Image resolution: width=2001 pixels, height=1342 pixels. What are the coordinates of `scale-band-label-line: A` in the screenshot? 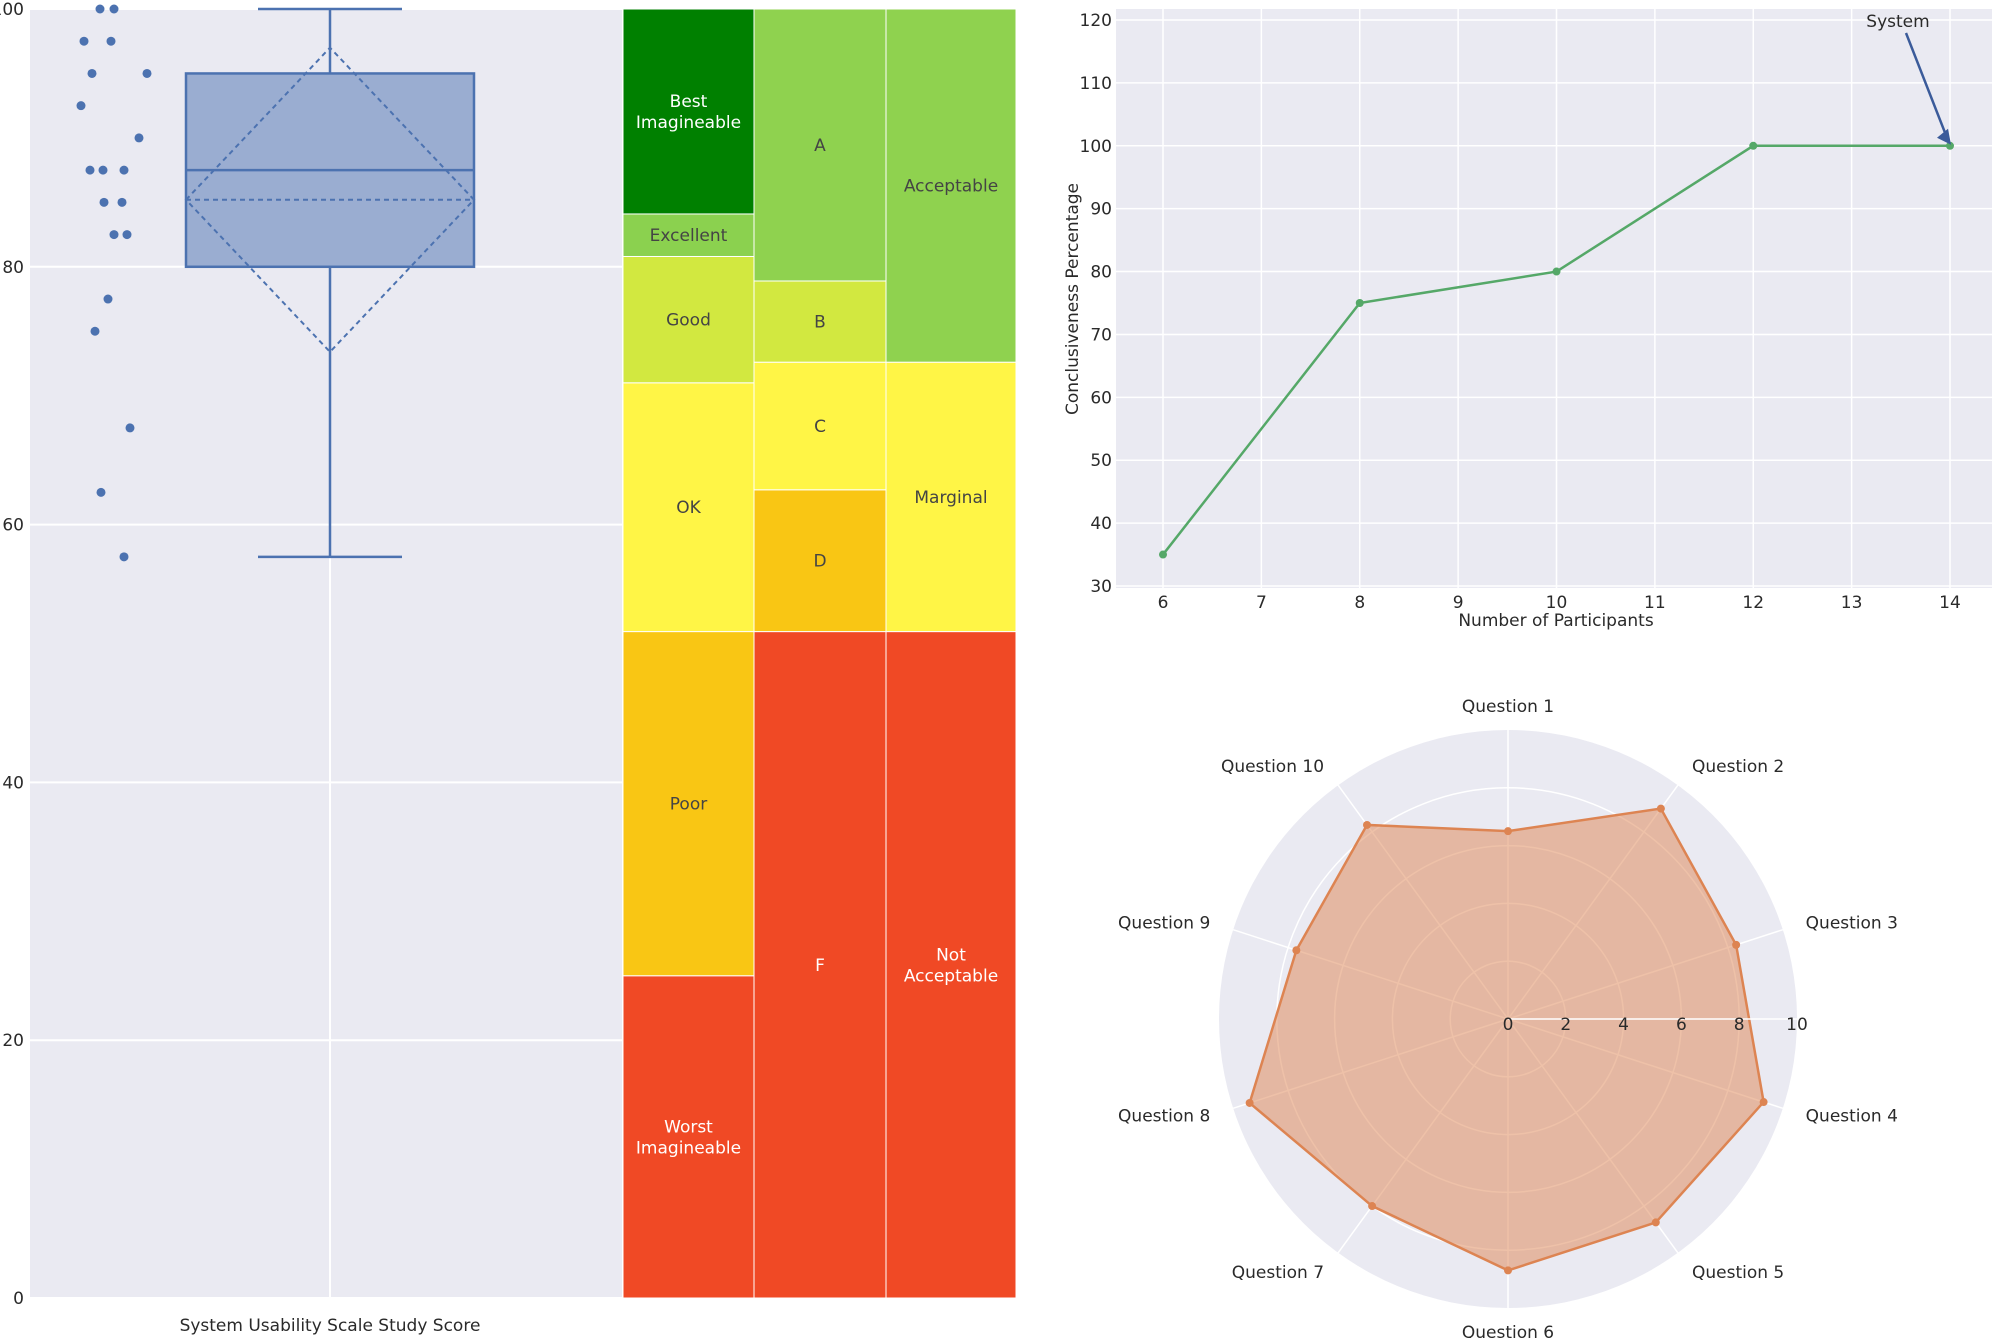 It's located at (820, 146).